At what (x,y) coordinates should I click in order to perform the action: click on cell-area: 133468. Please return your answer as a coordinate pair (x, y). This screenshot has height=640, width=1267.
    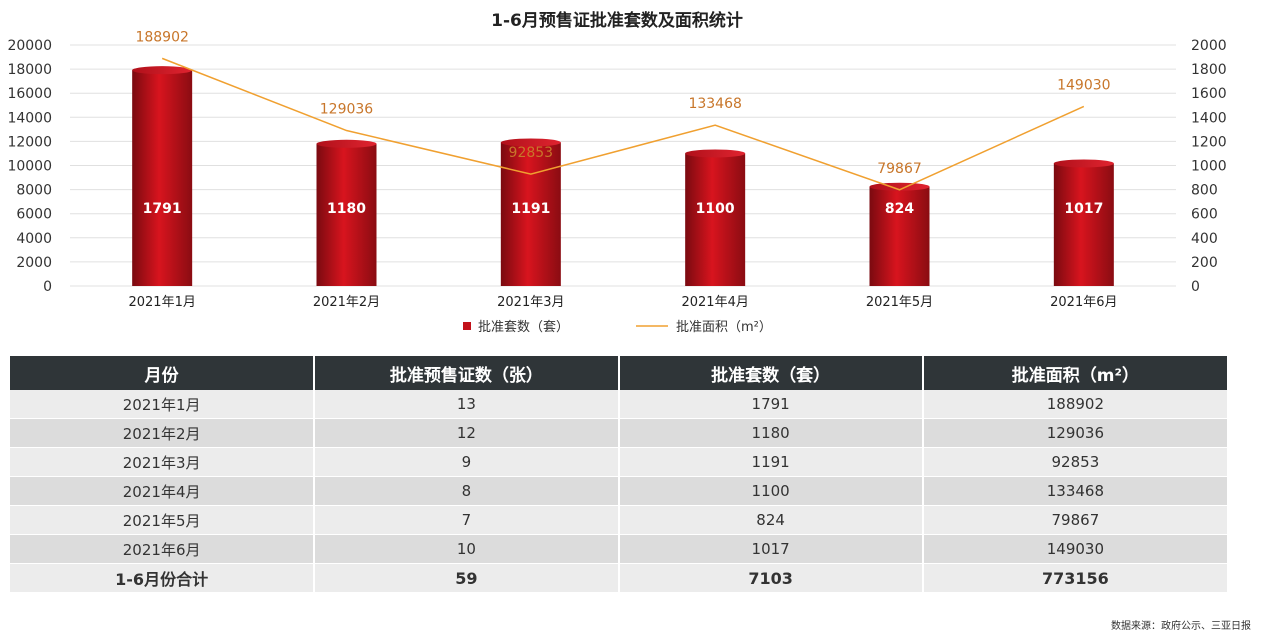
    Looking at the image, I should click on (1074, 491).